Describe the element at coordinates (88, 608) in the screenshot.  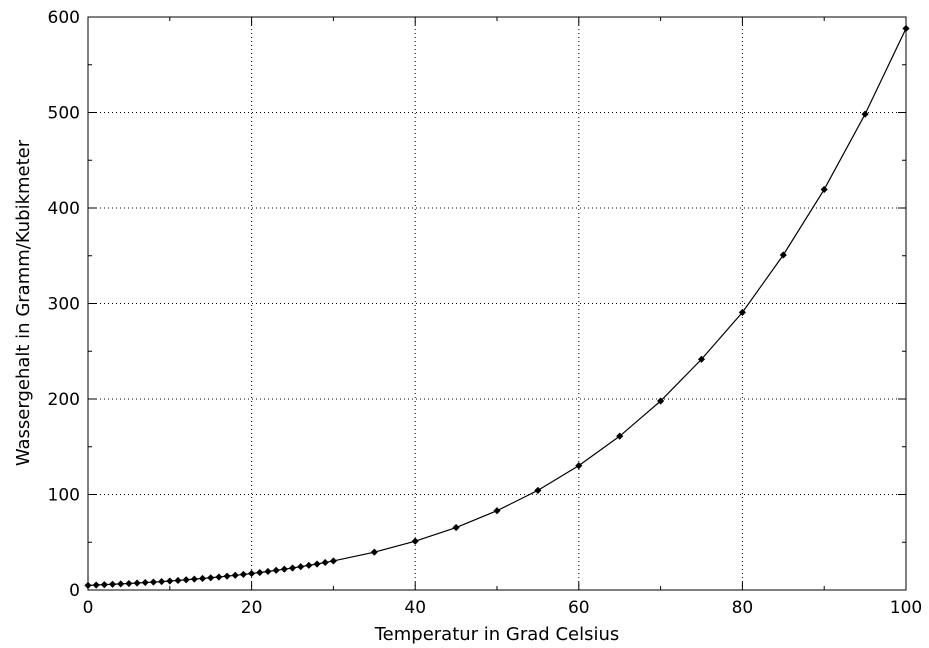
I see `x-tick-label: 0` at that location.